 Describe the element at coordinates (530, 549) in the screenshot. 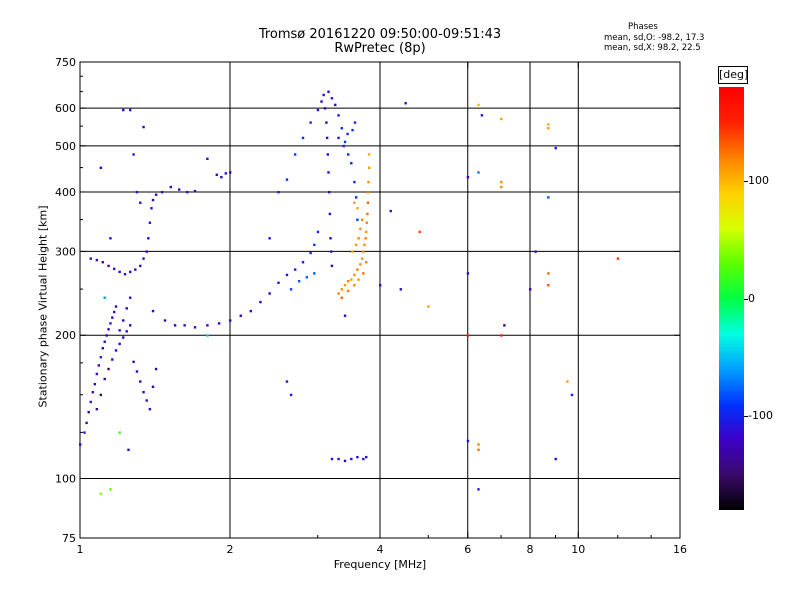

I see `x-tick-label: 8` at that location.